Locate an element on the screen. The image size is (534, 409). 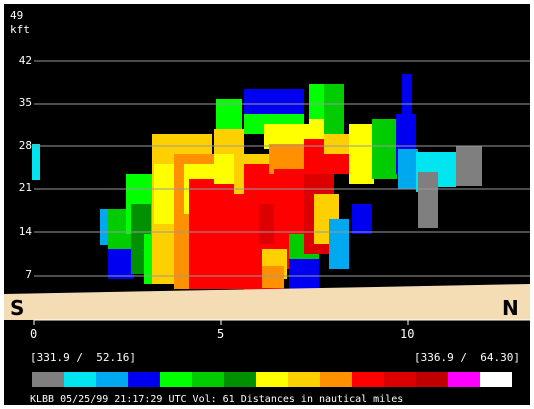
x-tick-label-10: 10 is located at coordinates (407, 334).